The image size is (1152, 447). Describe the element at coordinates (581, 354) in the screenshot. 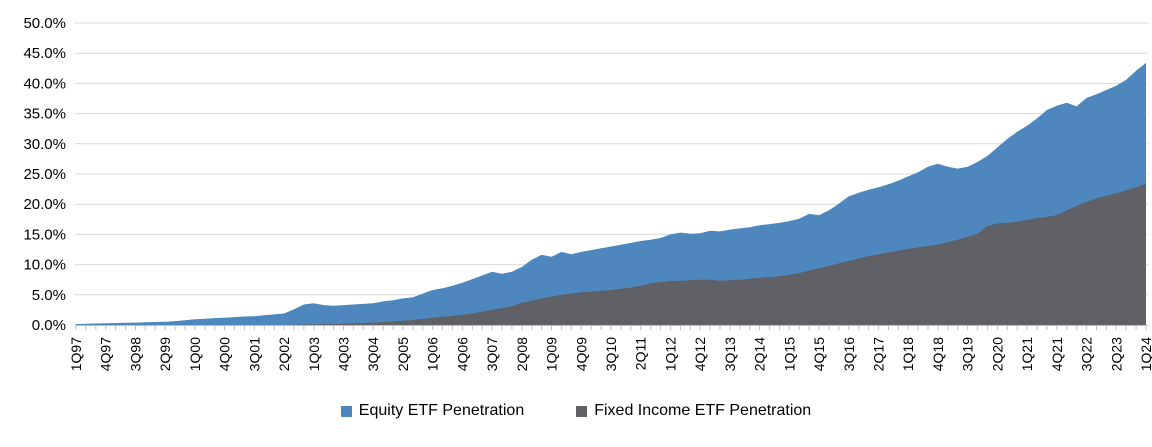

I see `x-axis-label: 4Q09` at that location.